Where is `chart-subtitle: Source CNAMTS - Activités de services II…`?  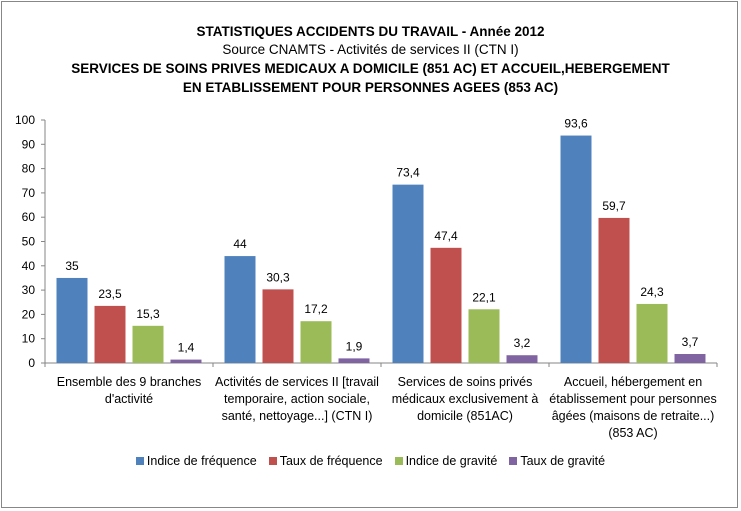 chart-subtitle: Source CNAMTS - Activités de services II… is located at coordinates (370, 49).